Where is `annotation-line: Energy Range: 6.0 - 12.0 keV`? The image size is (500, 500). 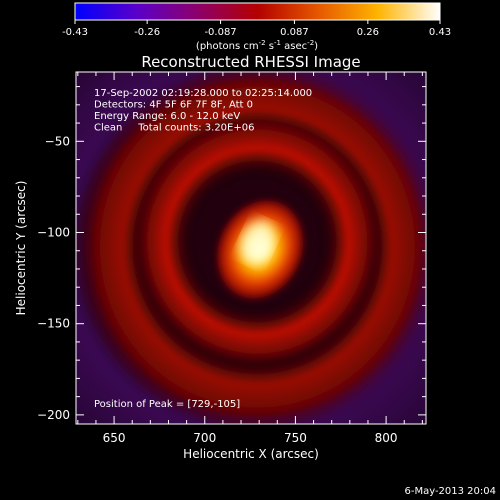 annotation-line: Energy Range: 6.0 - 12.0 keV is located at coordinates (167, 116).